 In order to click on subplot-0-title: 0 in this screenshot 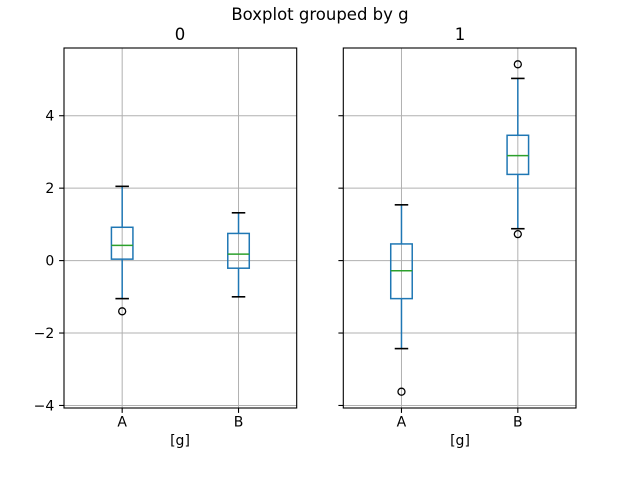, I will do `click(180, 34)`.